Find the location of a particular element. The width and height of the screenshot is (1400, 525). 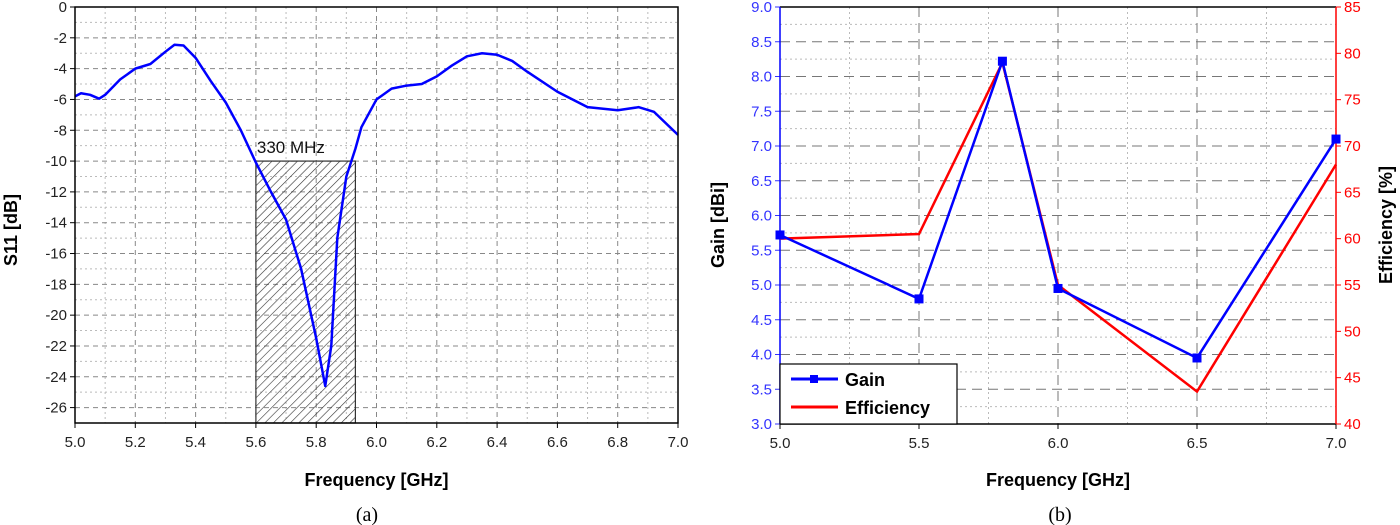

x-tick-label: 5.8 is located at coordinates (316, 442).